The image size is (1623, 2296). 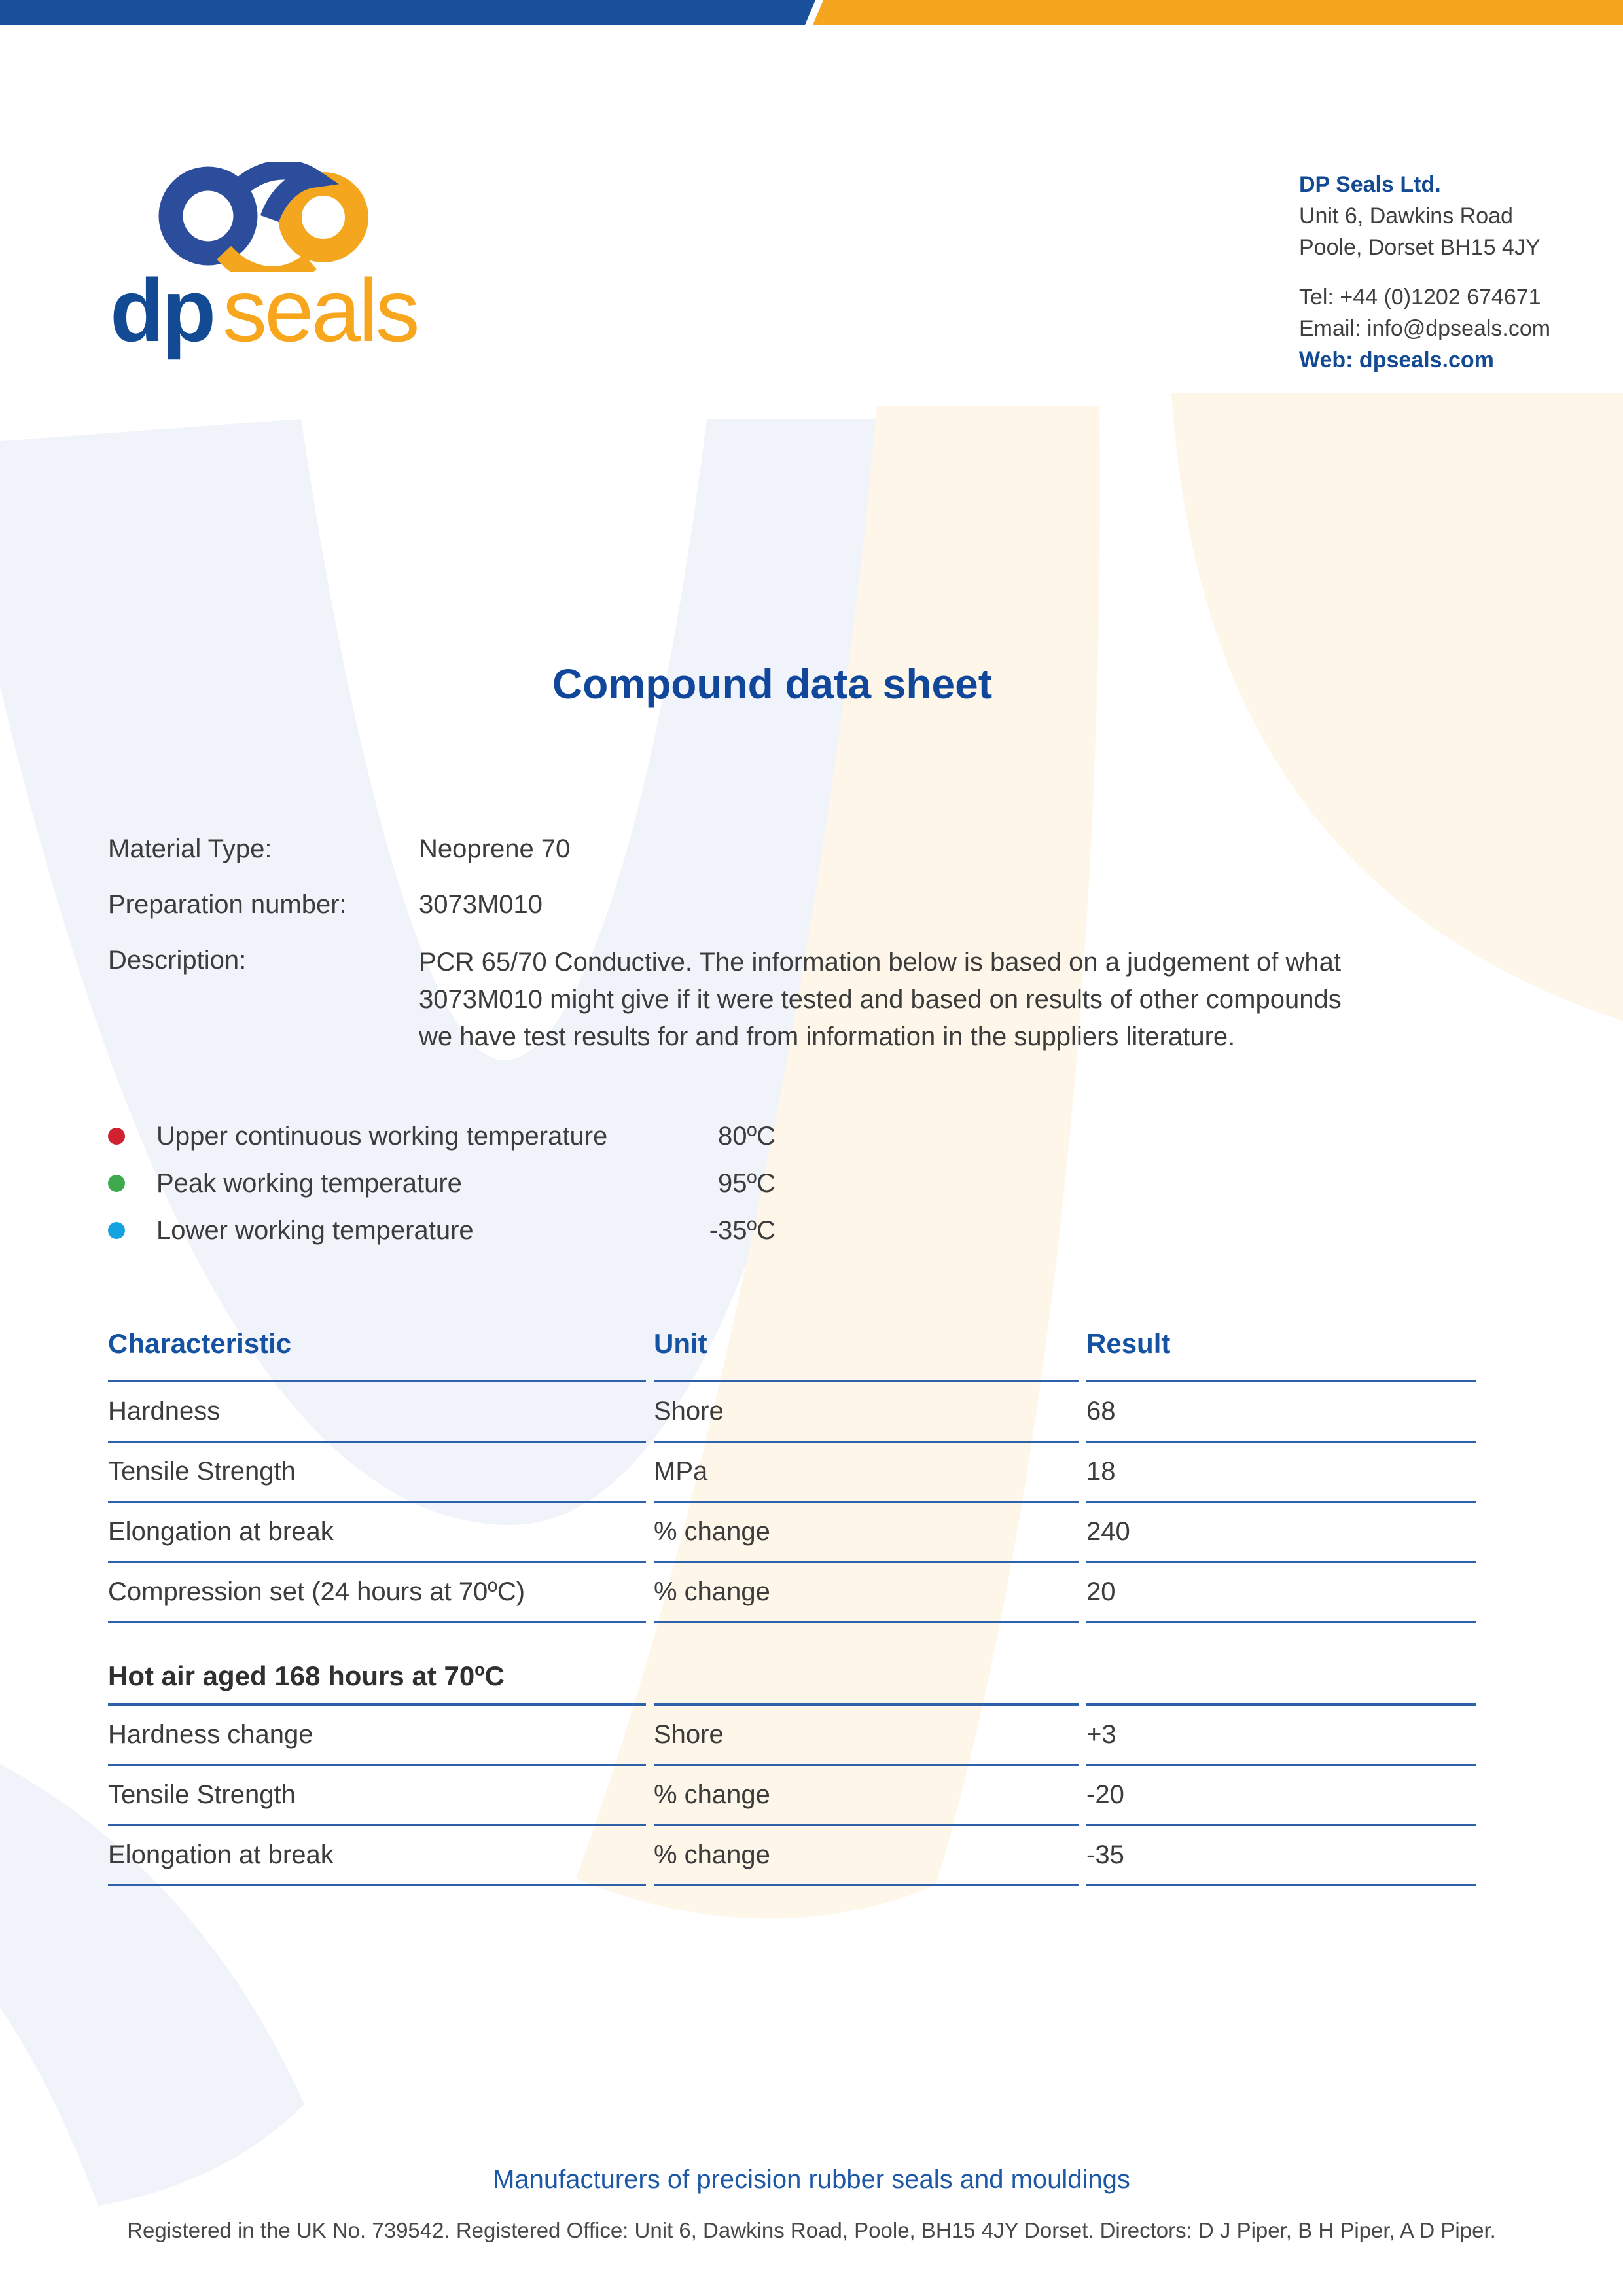 I want to click on temp-label: Lower working temperature, so click(x=315, y=1230).